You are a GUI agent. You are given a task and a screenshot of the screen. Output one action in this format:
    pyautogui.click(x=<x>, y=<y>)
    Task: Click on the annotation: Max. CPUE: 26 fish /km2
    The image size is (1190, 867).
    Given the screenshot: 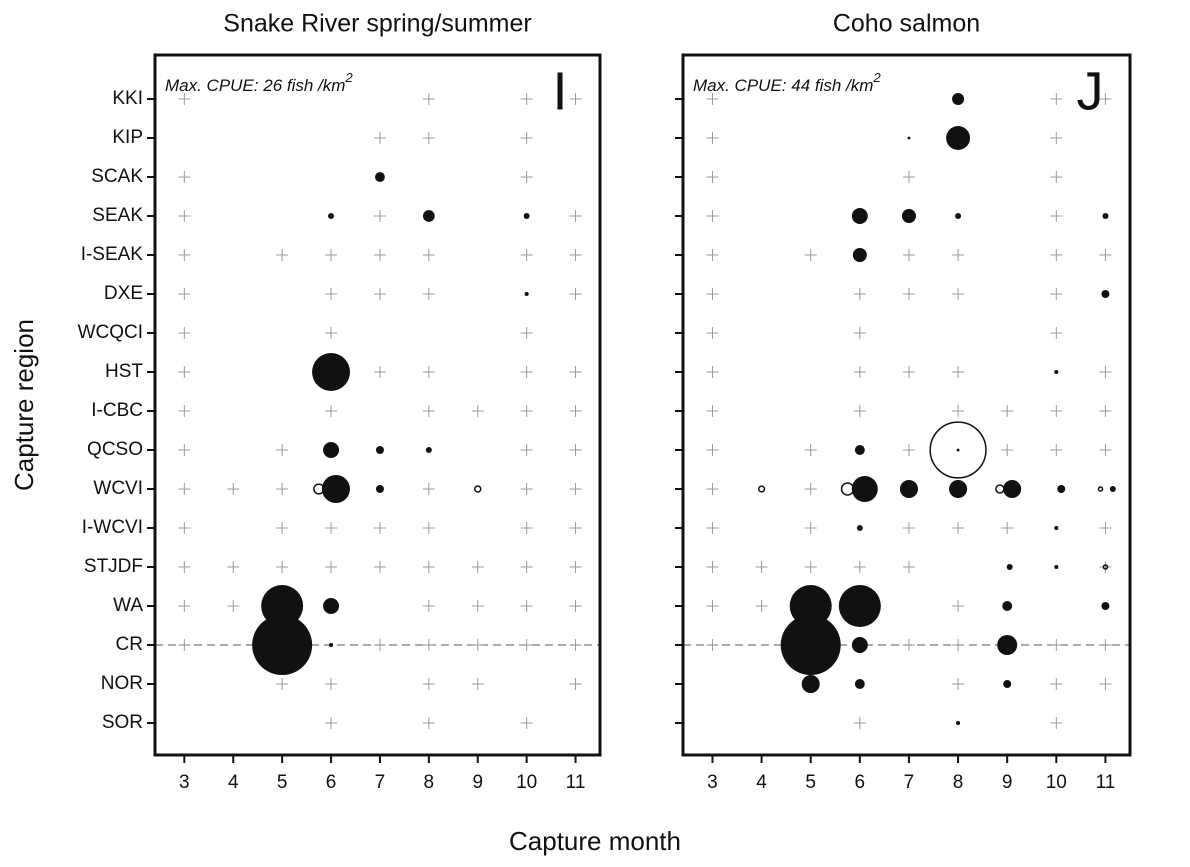 What is the action you would take?
    pyautogui.click(x=259, y=82)
    